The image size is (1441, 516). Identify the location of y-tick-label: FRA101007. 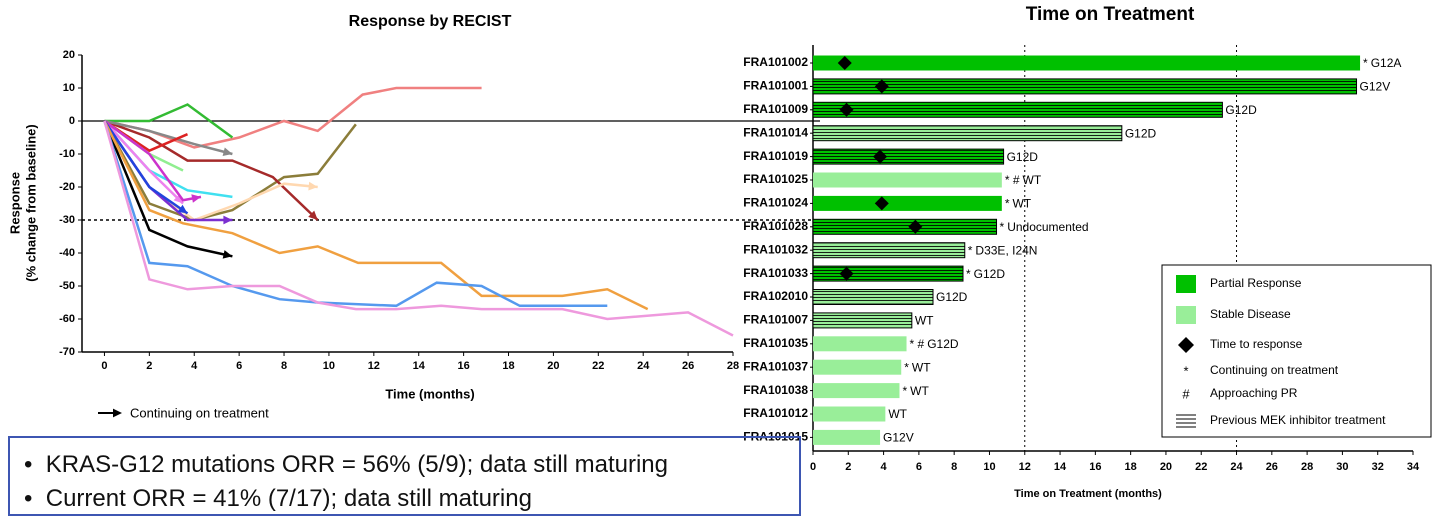
(775, 320).